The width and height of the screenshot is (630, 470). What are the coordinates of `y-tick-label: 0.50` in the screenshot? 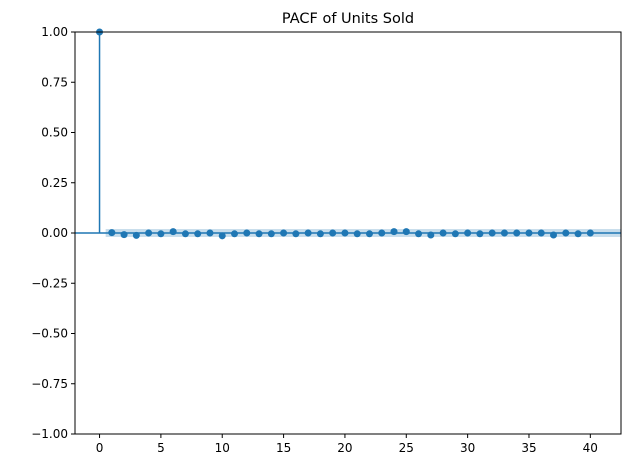 It's located at (54, 133).